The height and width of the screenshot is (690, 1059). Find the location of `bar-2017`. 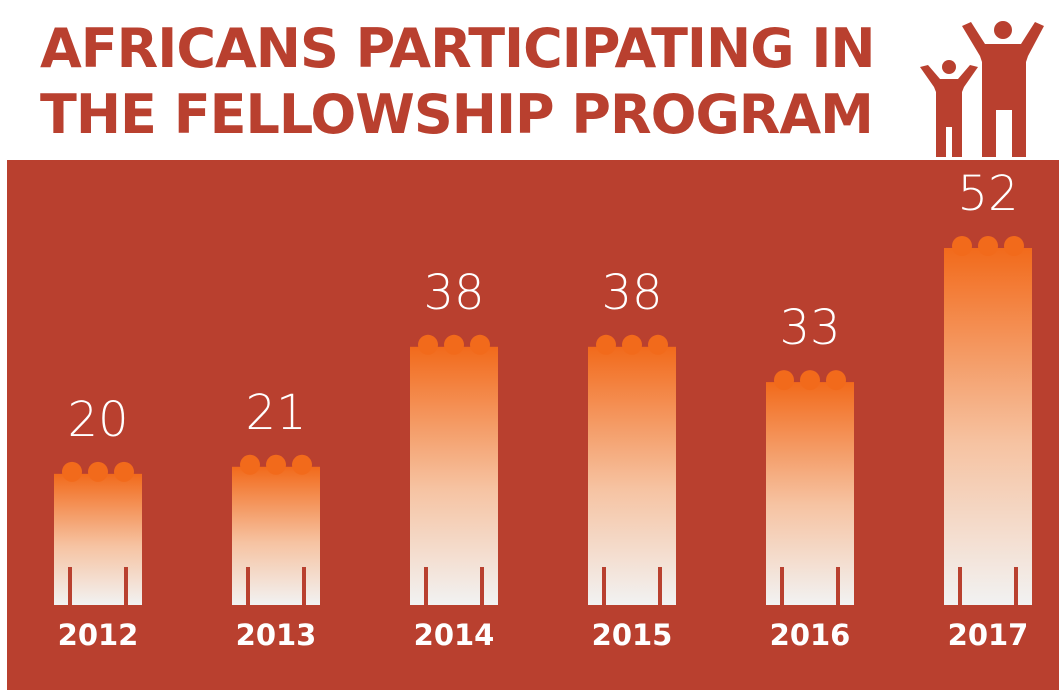

bar-2017 is located at coordinates (988, 420).